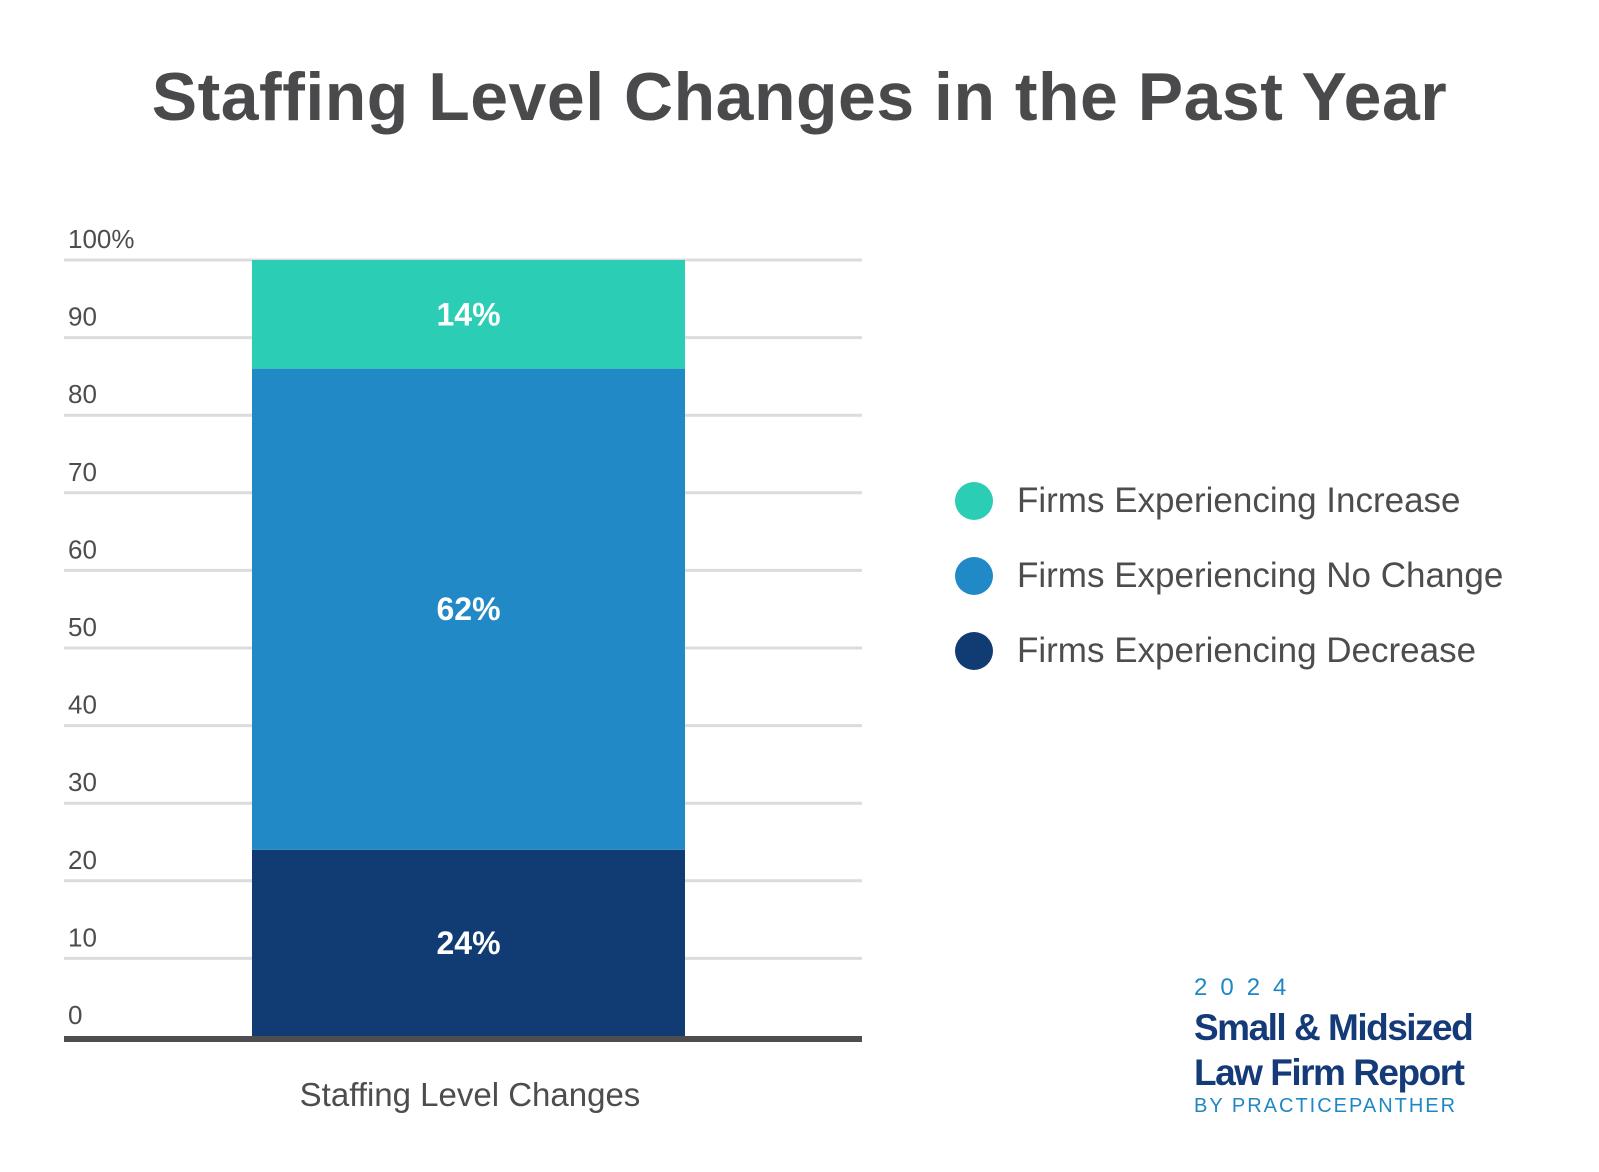 This screenshot has width=1599, height=1172. I want to click on y-tick-label-60: 60, so click(82, 549).